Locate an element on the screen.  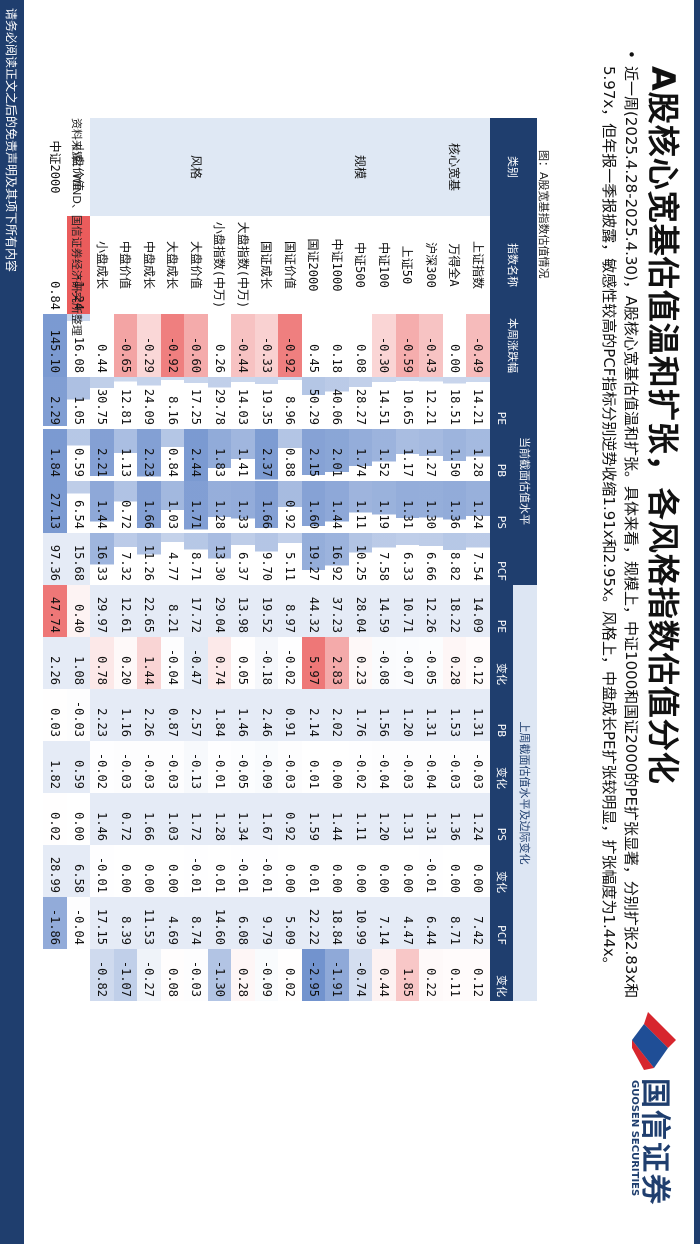
value-cell: 14.09 is located at coordinates (478, 611).